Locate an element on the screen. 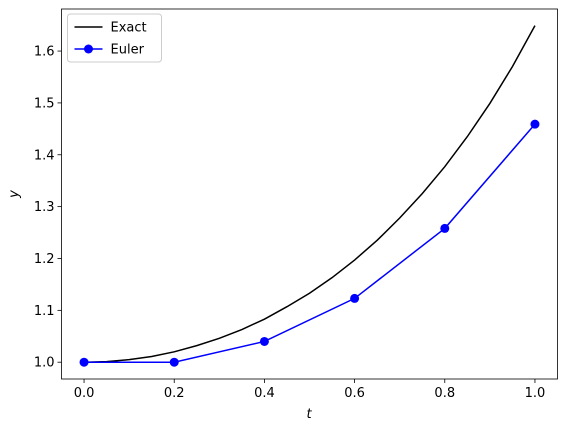 The height and width of the screenshot is (432, 567). x-tick-label: 0.6 is located at coordinates (354, 393).